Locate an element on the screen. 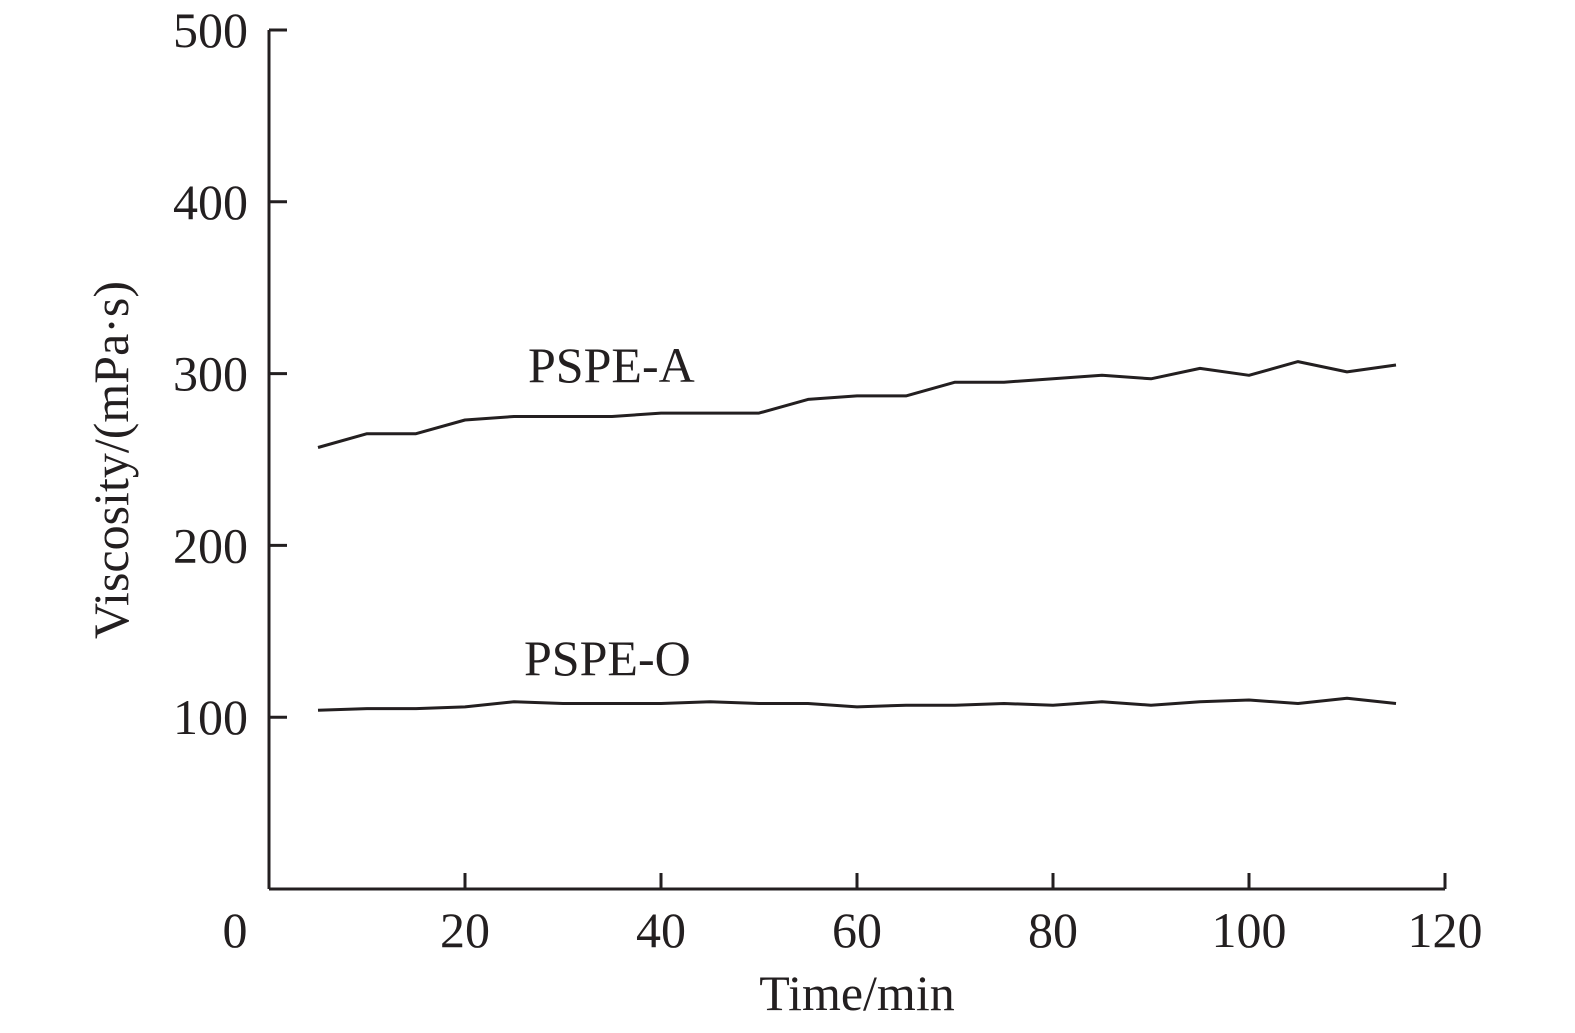 This screenshot has width=1575, height=1033. y-tick-label: 300 is located at coordinates (210, 374).